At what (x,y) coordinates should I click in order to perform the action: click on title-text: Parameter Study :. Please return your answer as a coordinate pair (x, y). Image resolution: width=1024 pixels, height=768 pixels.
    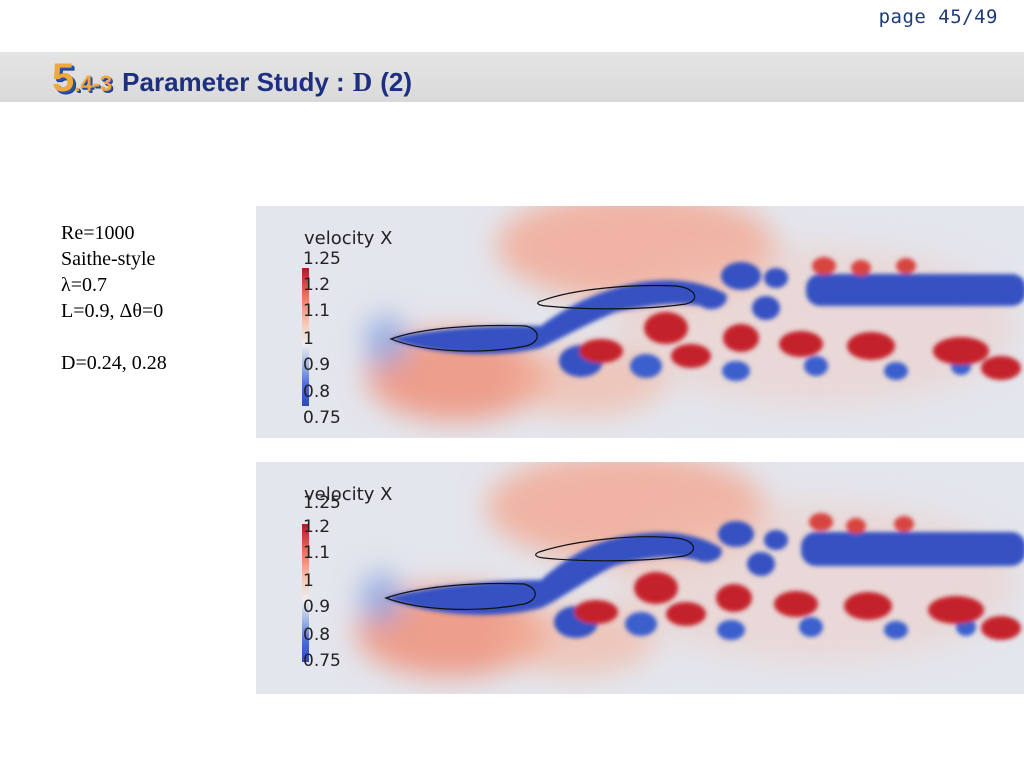
    Looking at the image, I should click on (233, 82).